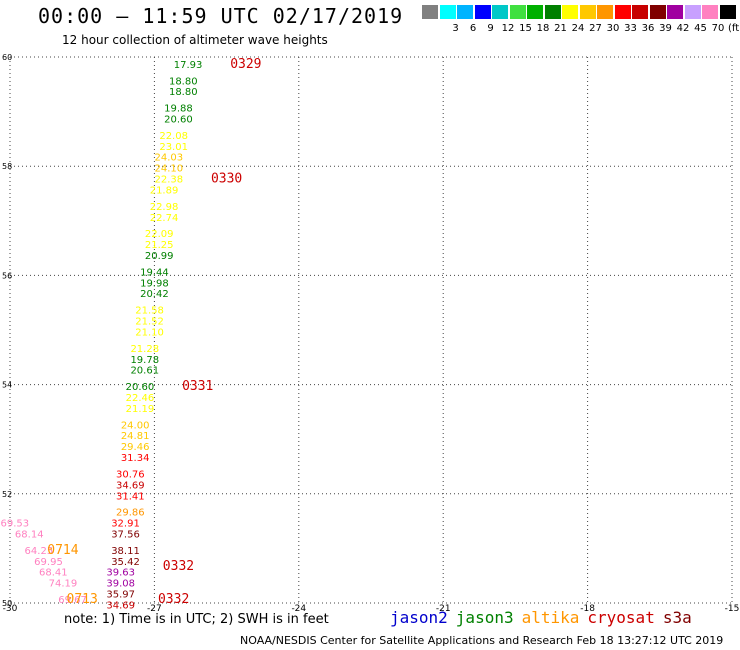 This screenshot has height=650, width=740. I want to click on wave-height-point: 20.99, so click(159, 256).